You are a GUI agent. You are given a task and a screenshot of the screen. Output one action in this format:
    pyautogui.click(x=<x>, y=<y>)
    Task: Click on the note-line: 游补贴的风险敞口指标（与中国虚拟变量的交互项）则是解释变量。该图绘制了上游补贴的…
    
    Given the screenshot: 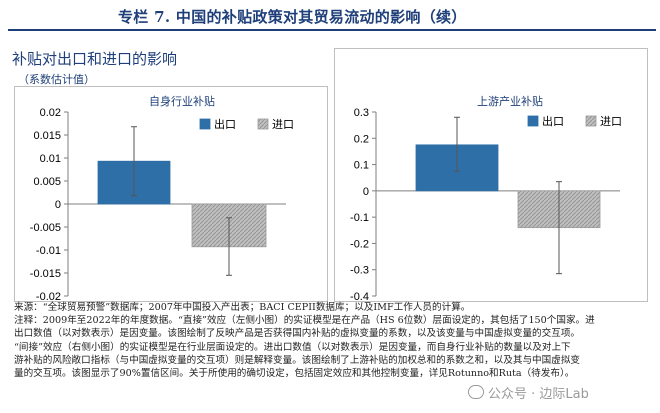 What is the action you would take?
    pyautogui.click(x=297, y=360)
    